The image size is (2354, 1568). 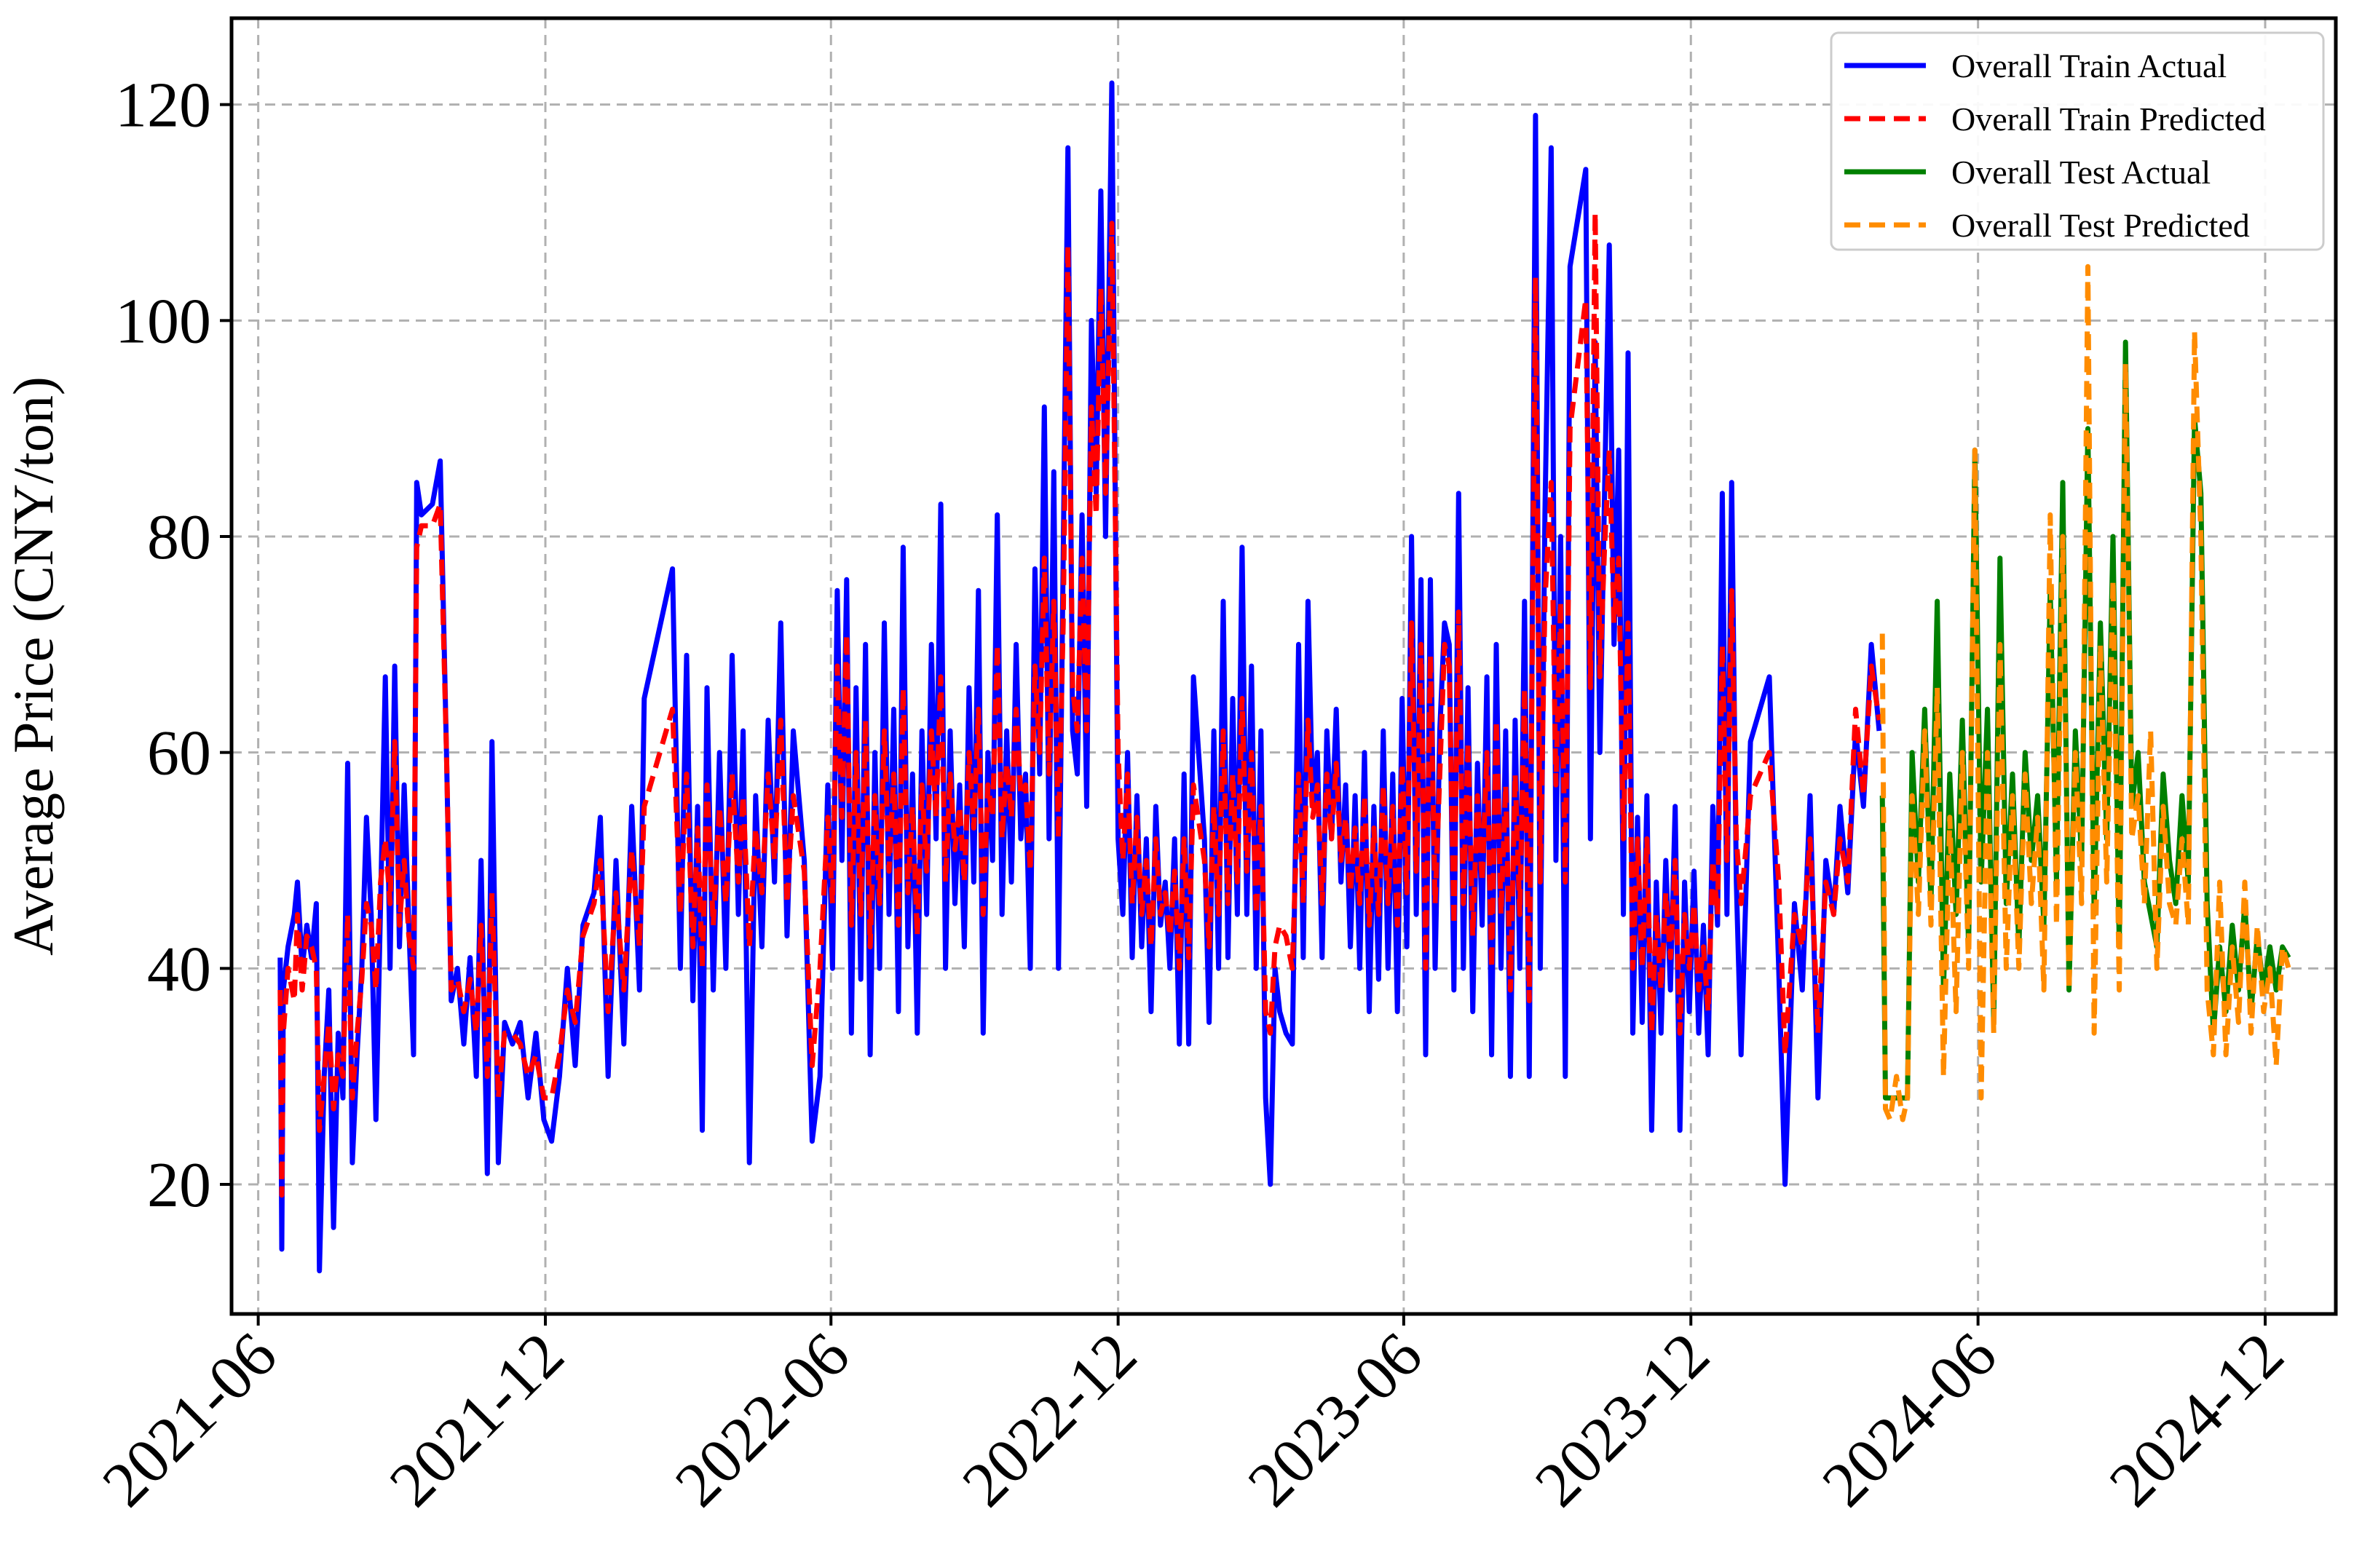 I want to click on x-tick-label-2022-12: 2022-12, so click(x=1049, y=1421).